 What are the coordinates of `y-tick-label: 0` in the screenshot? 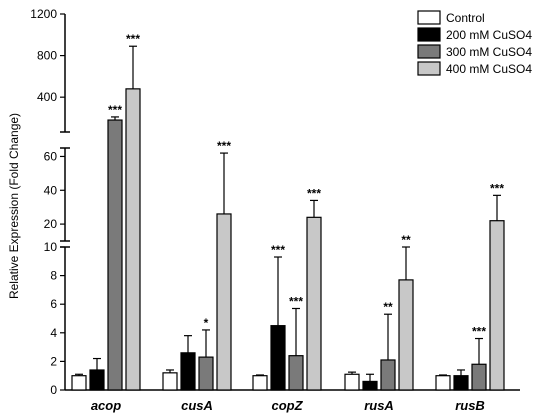 It's located at (53, 390).